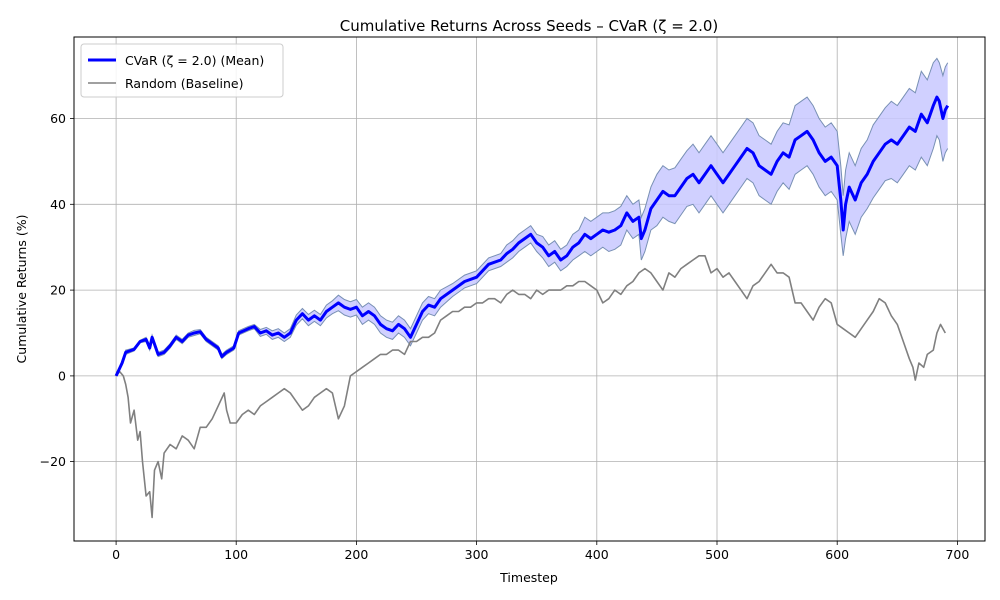  Describe the element at coordinates (58, 204) in the screenshot. I see `y-tick-label: 40` at that location.